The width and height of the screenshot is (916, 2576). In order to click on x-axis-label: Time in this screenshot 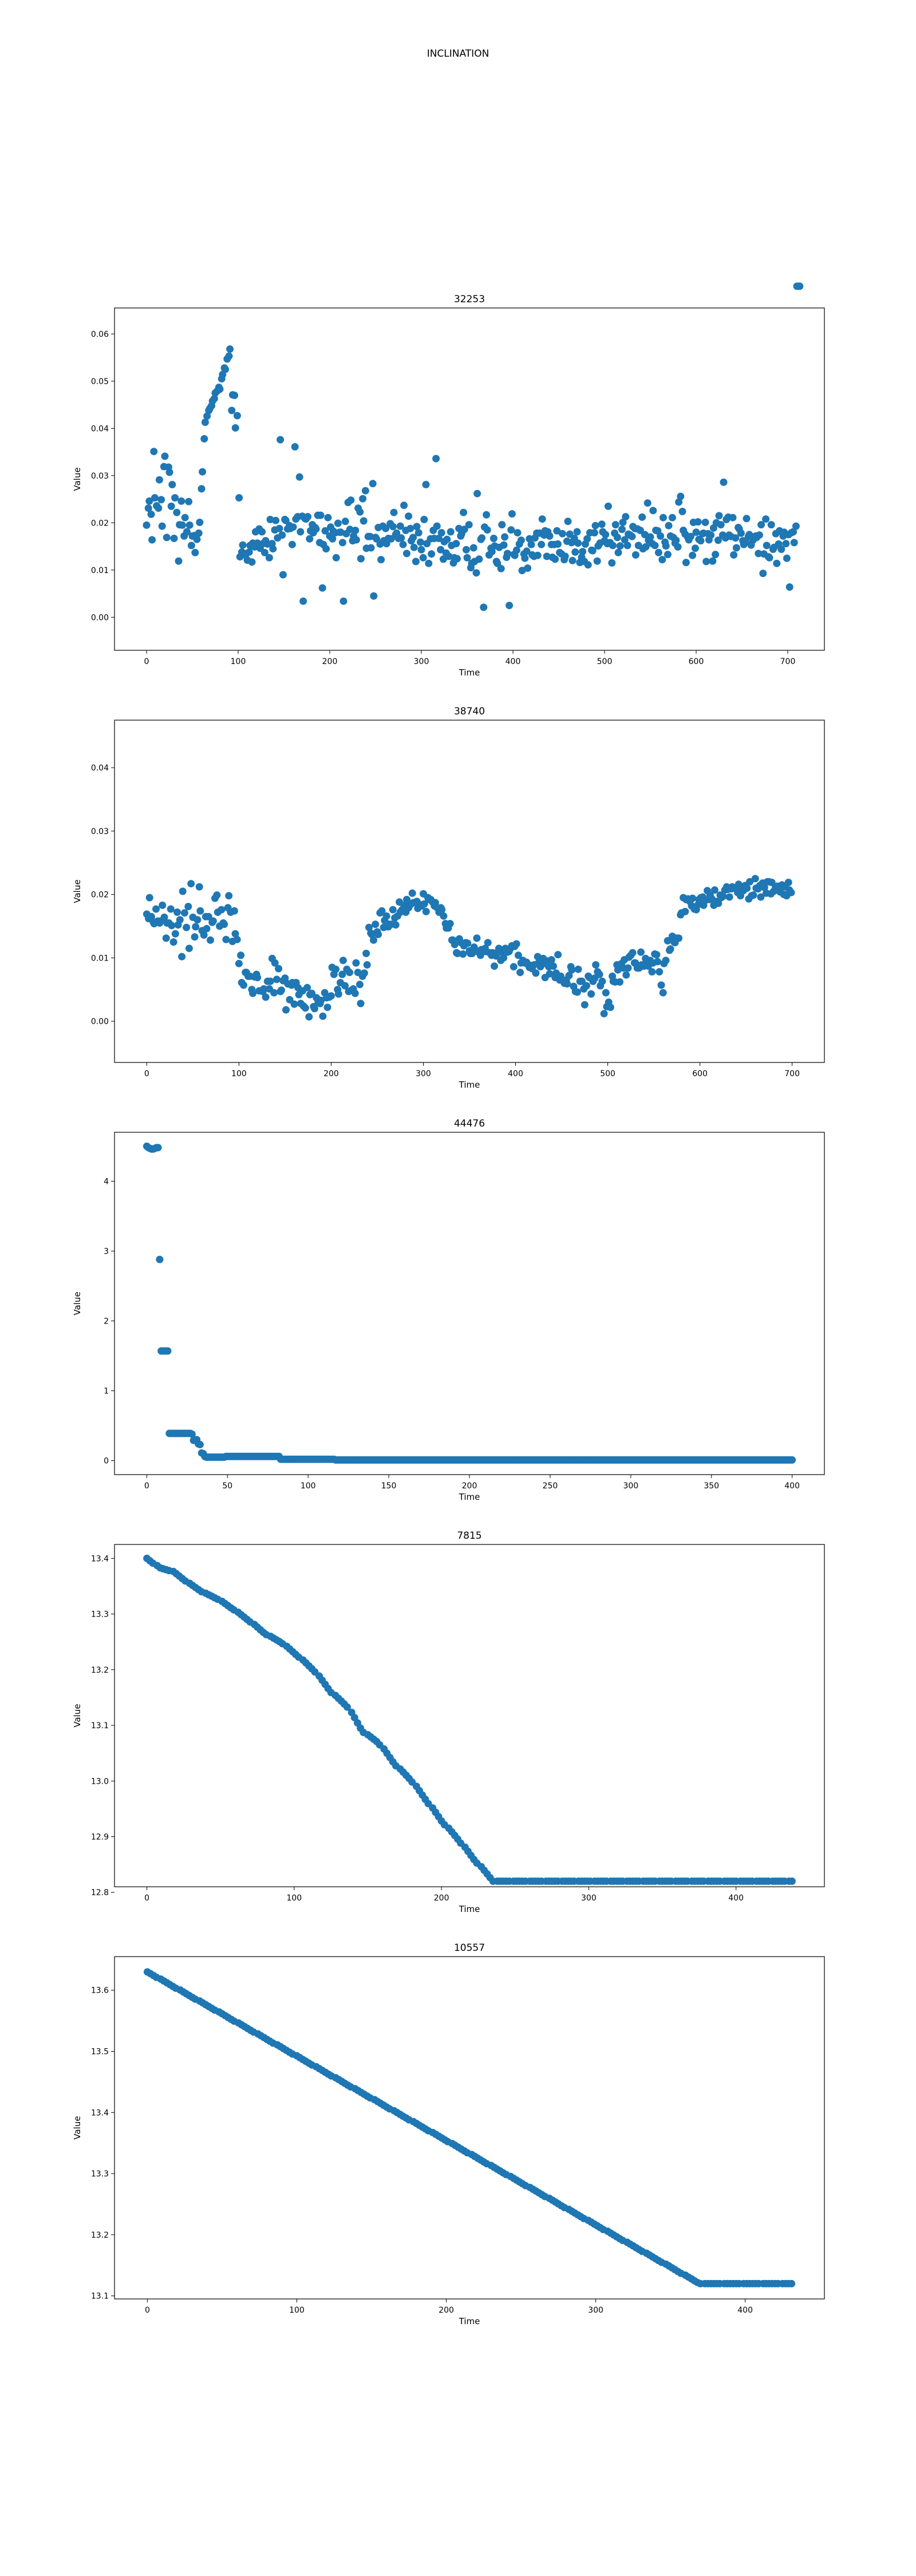, I will do `click(470, 1497)`.